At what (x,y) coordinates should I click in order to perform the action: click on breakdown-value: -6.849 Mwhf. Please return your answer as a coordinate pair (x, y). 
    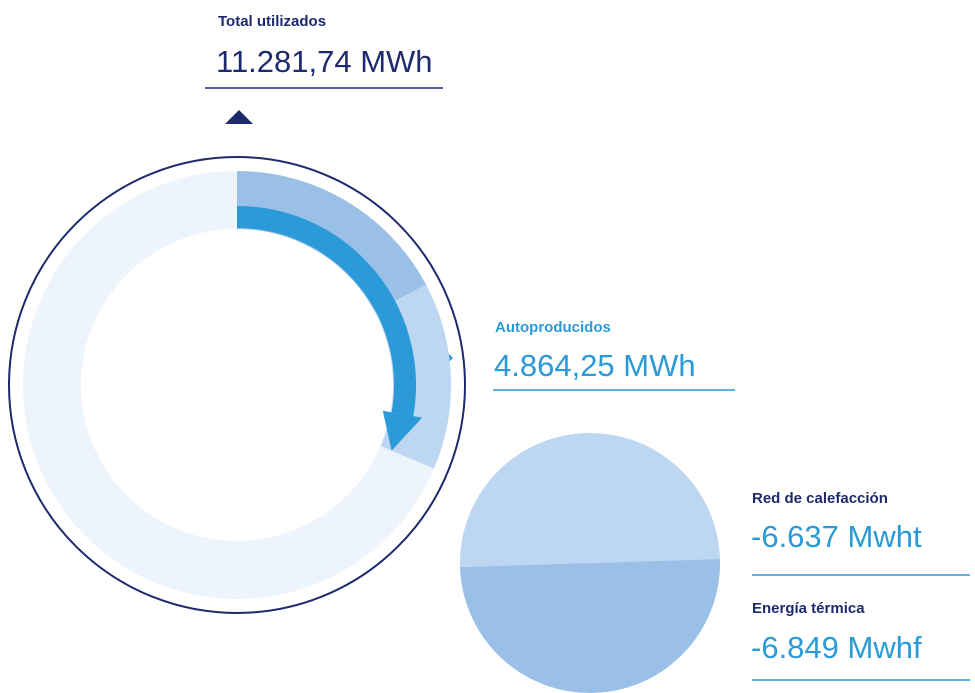
    Looking at the image, I should click on (836, 647).